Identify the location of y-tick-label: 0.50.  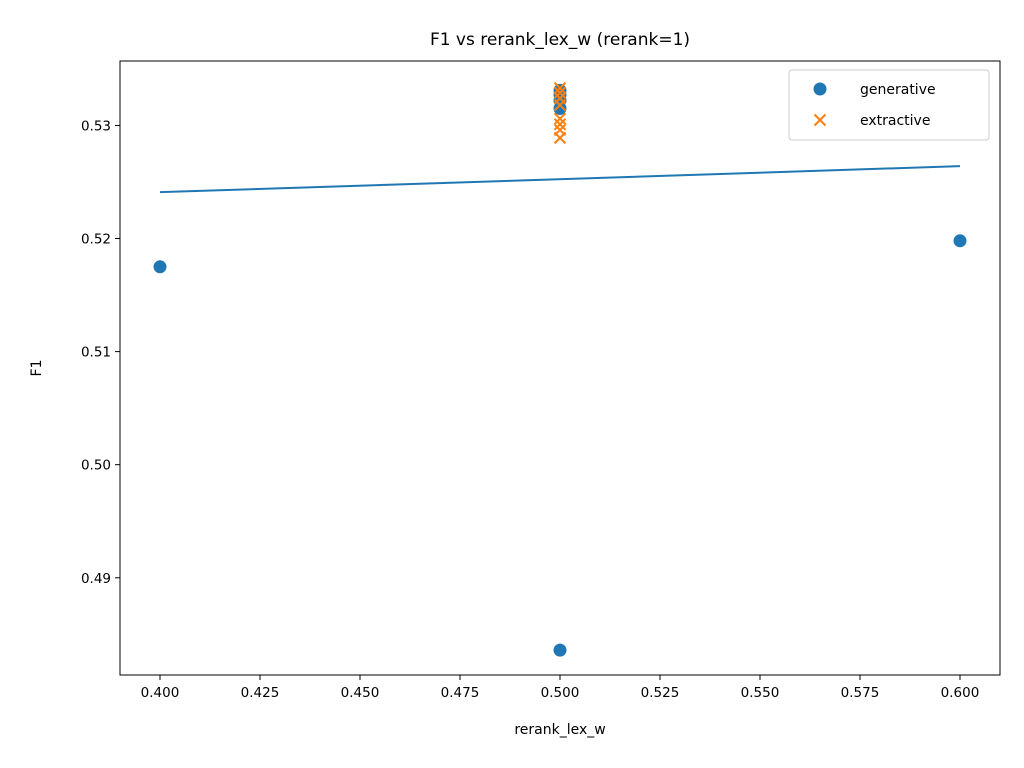
(96, 466).